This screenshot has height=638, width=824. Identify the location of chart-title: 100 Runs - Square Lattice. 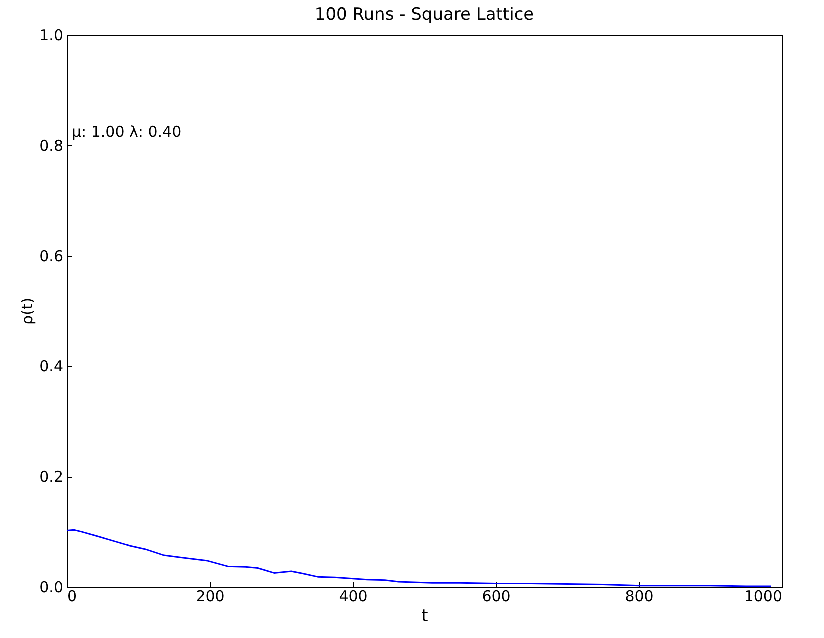
(424, 15).